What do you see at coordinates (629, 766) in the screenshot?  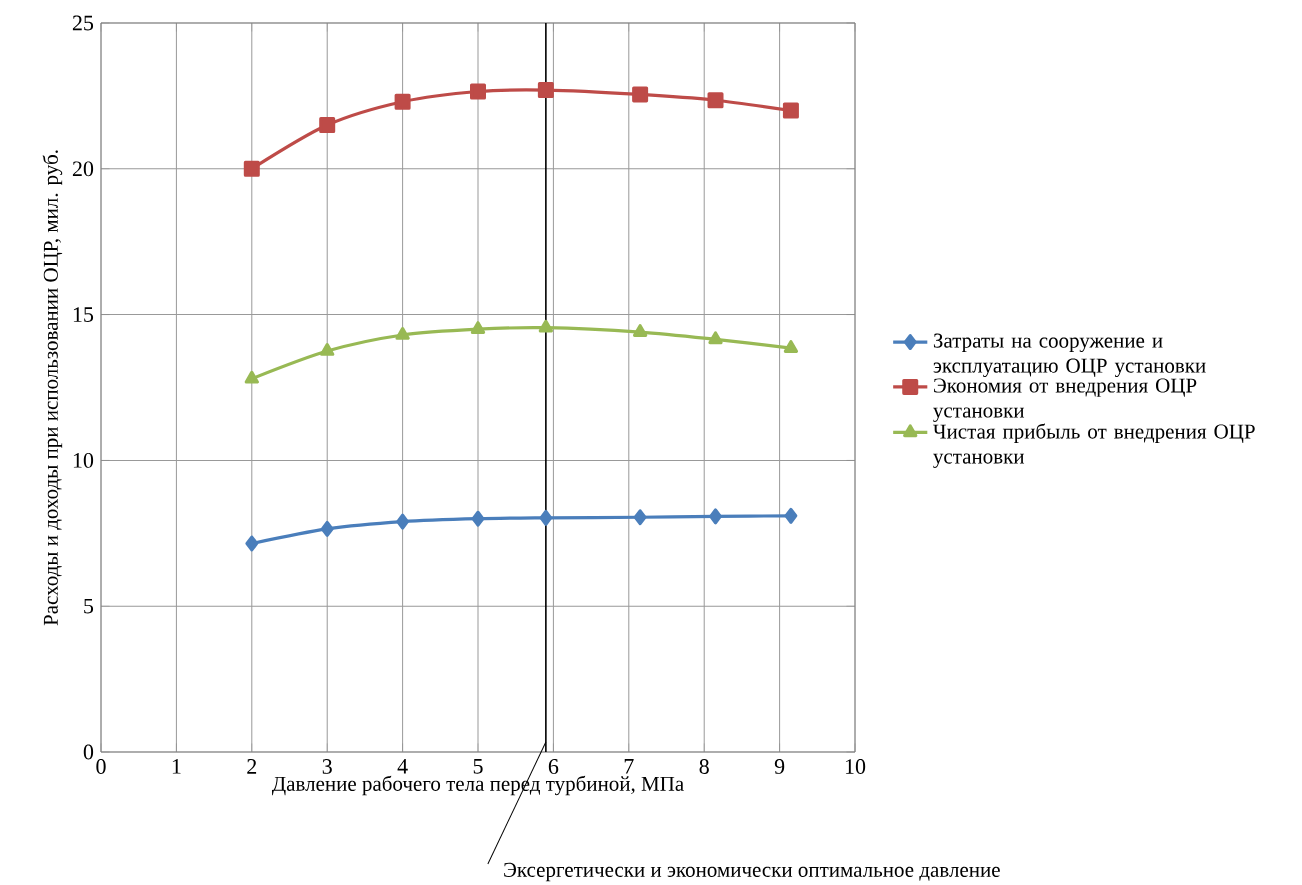 I see `x-tick-label: 7` at bounding box center [629, 766].